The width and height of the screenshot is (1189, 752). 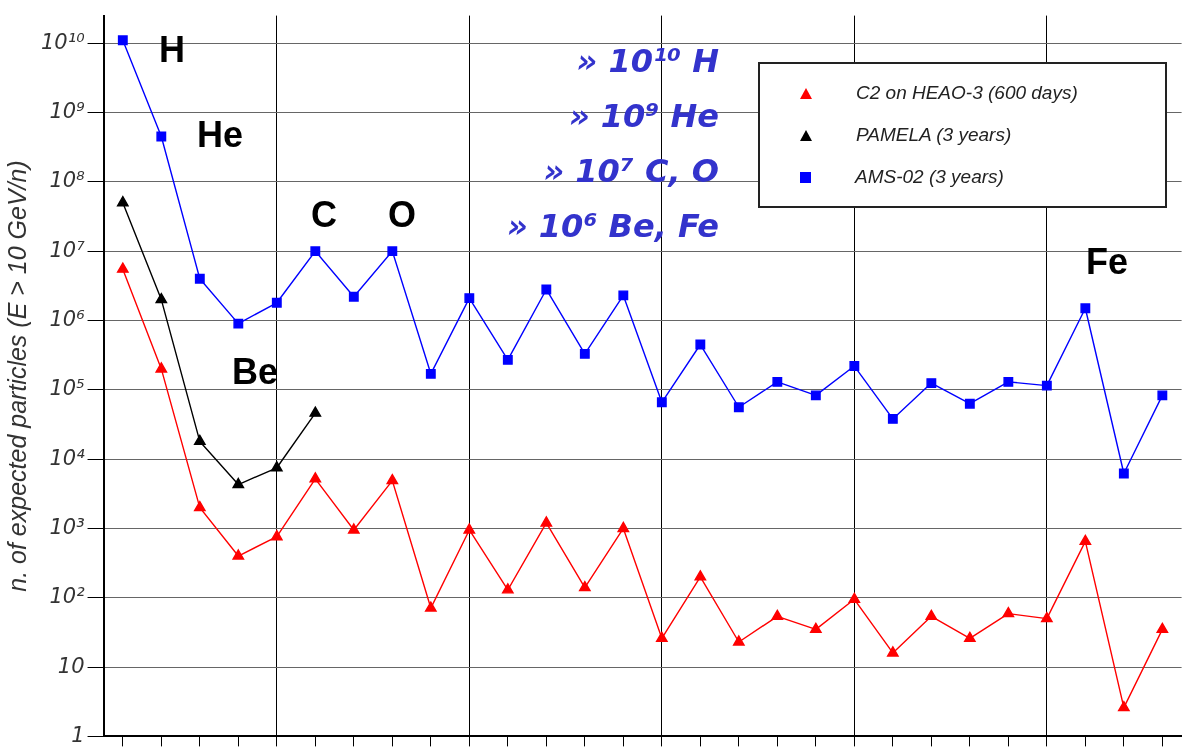 What do you see at coordinates (67, 526) in the screenshot?
I see `y-tick-label: 10³` at bounding box center [67, 526].